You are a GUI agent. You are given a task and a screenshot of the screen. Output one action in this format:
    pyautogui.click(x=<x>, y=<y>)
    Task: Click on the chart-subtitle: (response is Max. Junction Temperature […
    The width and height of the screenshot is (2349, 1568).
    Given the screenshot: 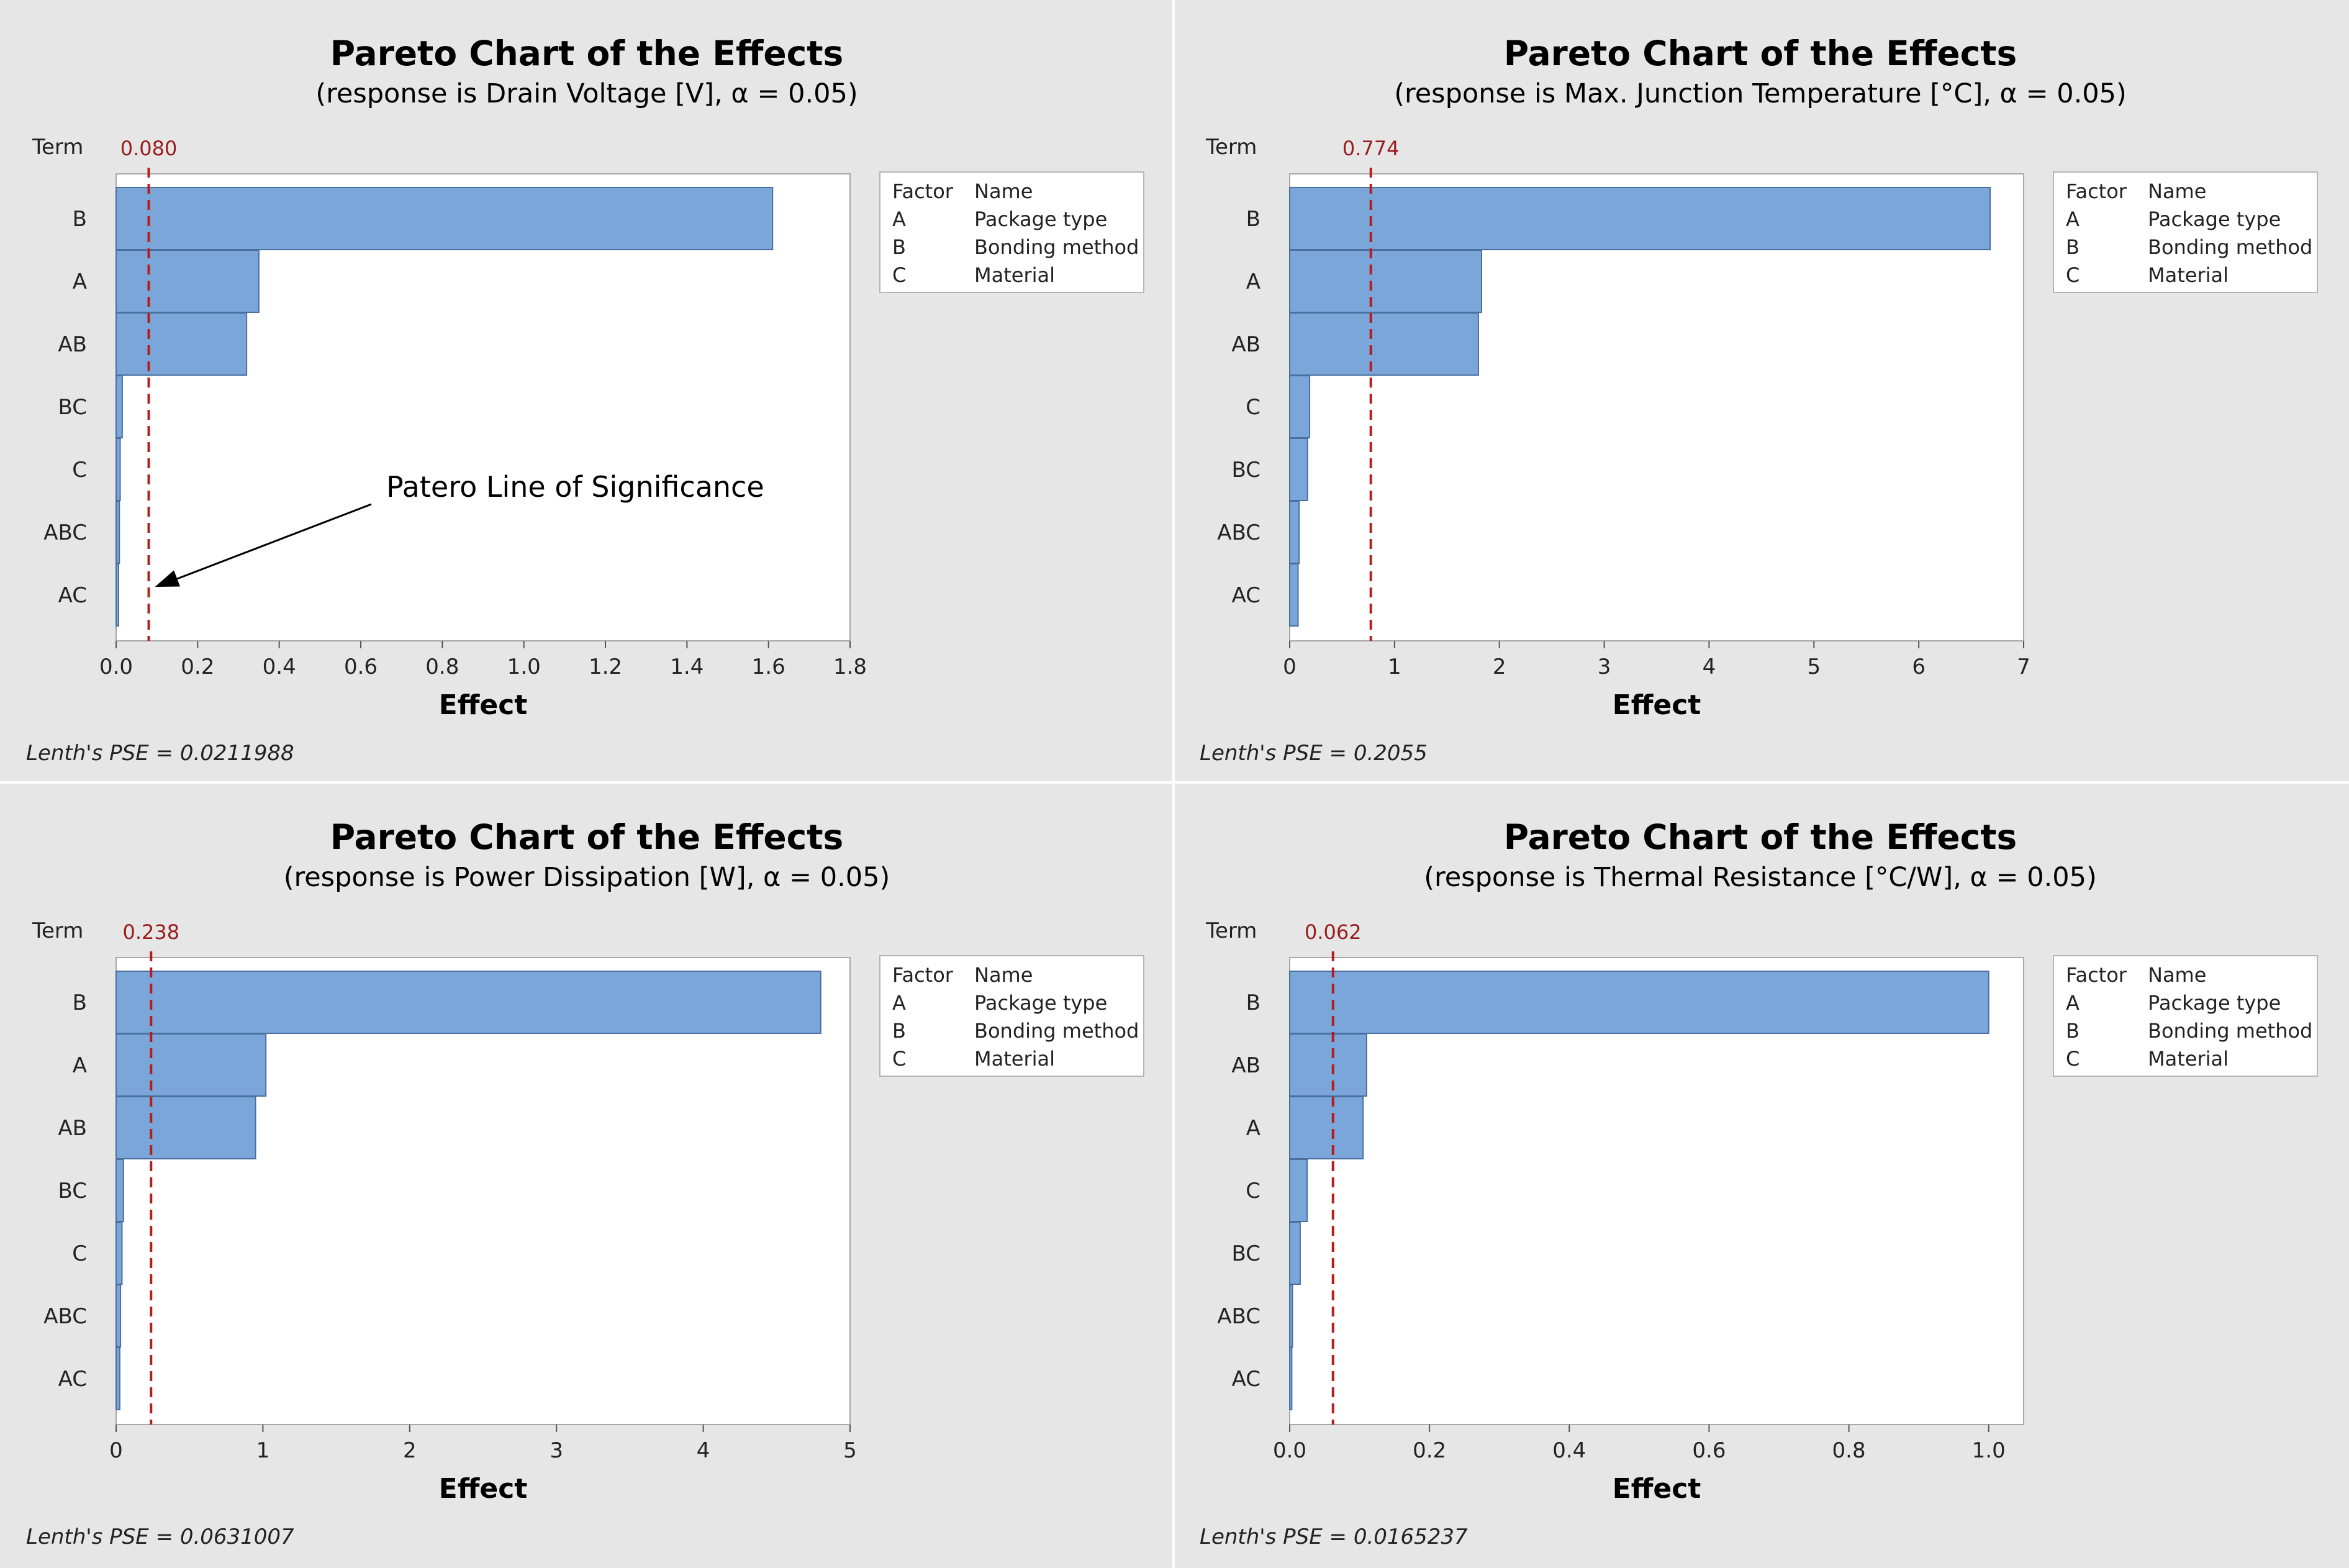 What is the action you would take?
    pyautogui.click(x=1761, y=93)
    